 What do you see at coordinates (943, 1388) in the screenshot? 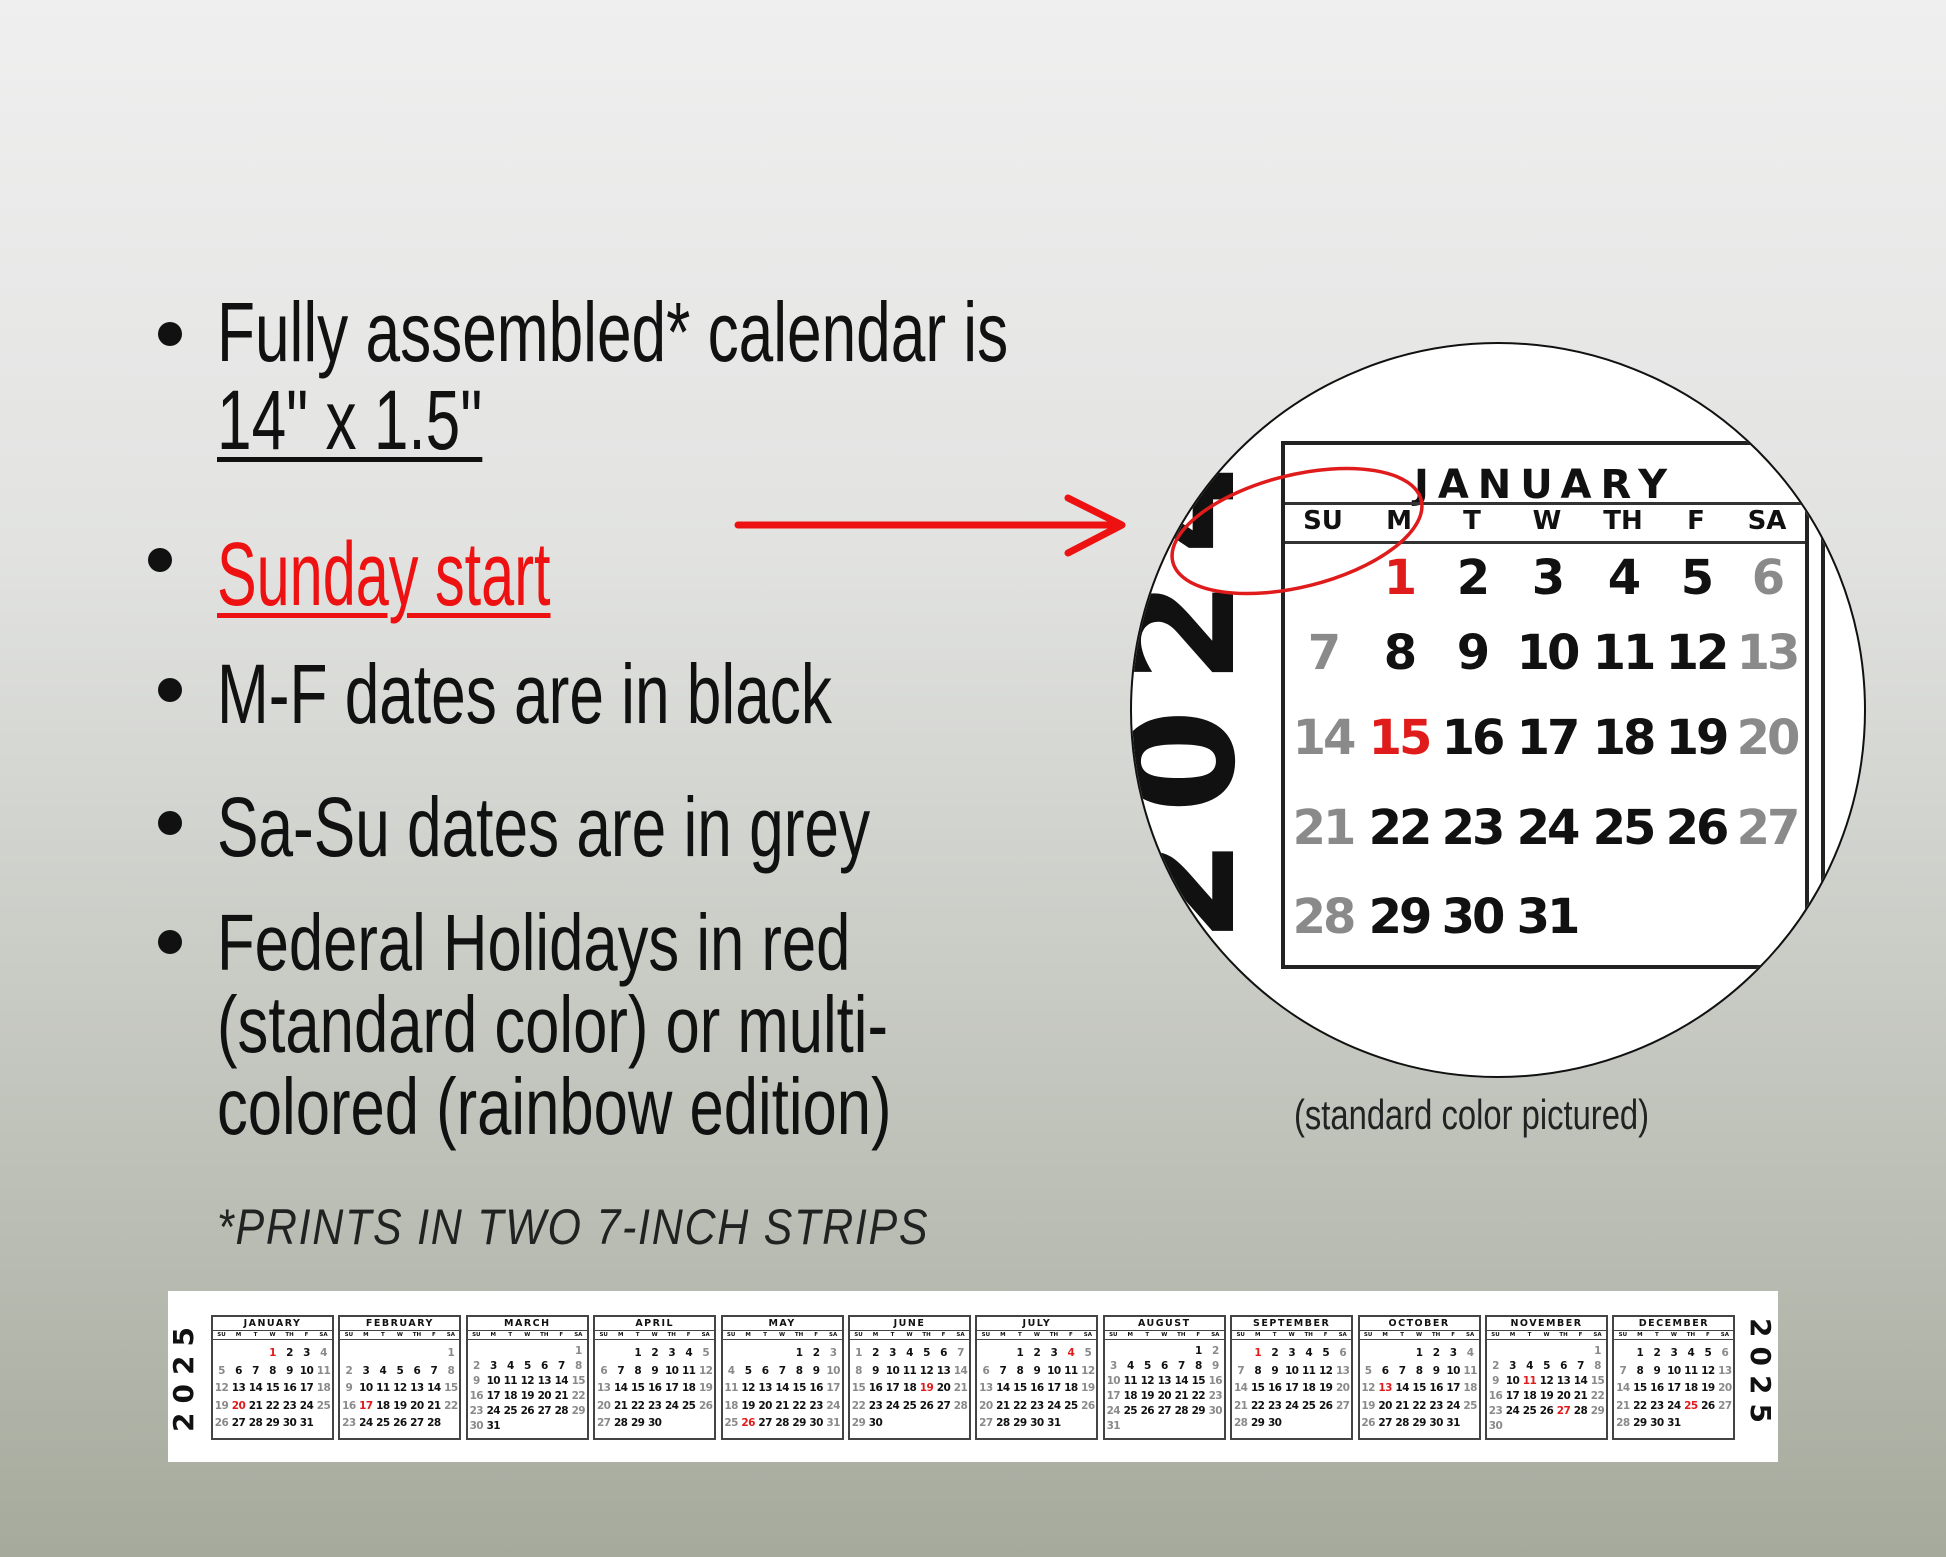
I see `date: 20` at bounding box center [943, 1388].